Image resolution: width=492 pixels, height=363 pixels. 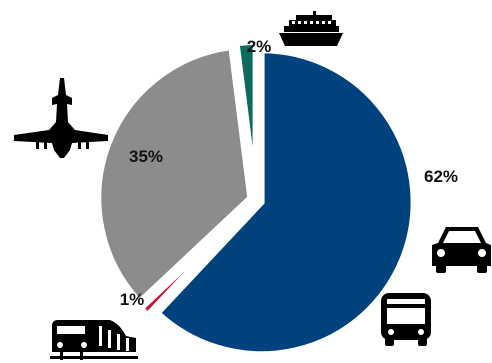 I want to click on ship-icon, so click(x=311, y=28).